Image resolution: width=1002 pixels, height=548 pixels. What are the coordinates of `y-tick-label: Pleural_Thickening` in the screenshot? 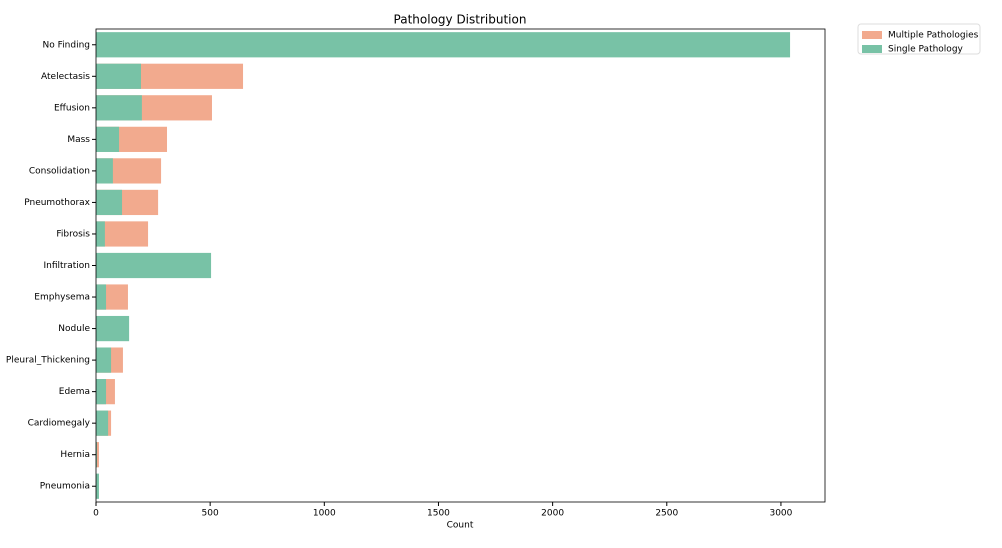 It's located at (48, 361).